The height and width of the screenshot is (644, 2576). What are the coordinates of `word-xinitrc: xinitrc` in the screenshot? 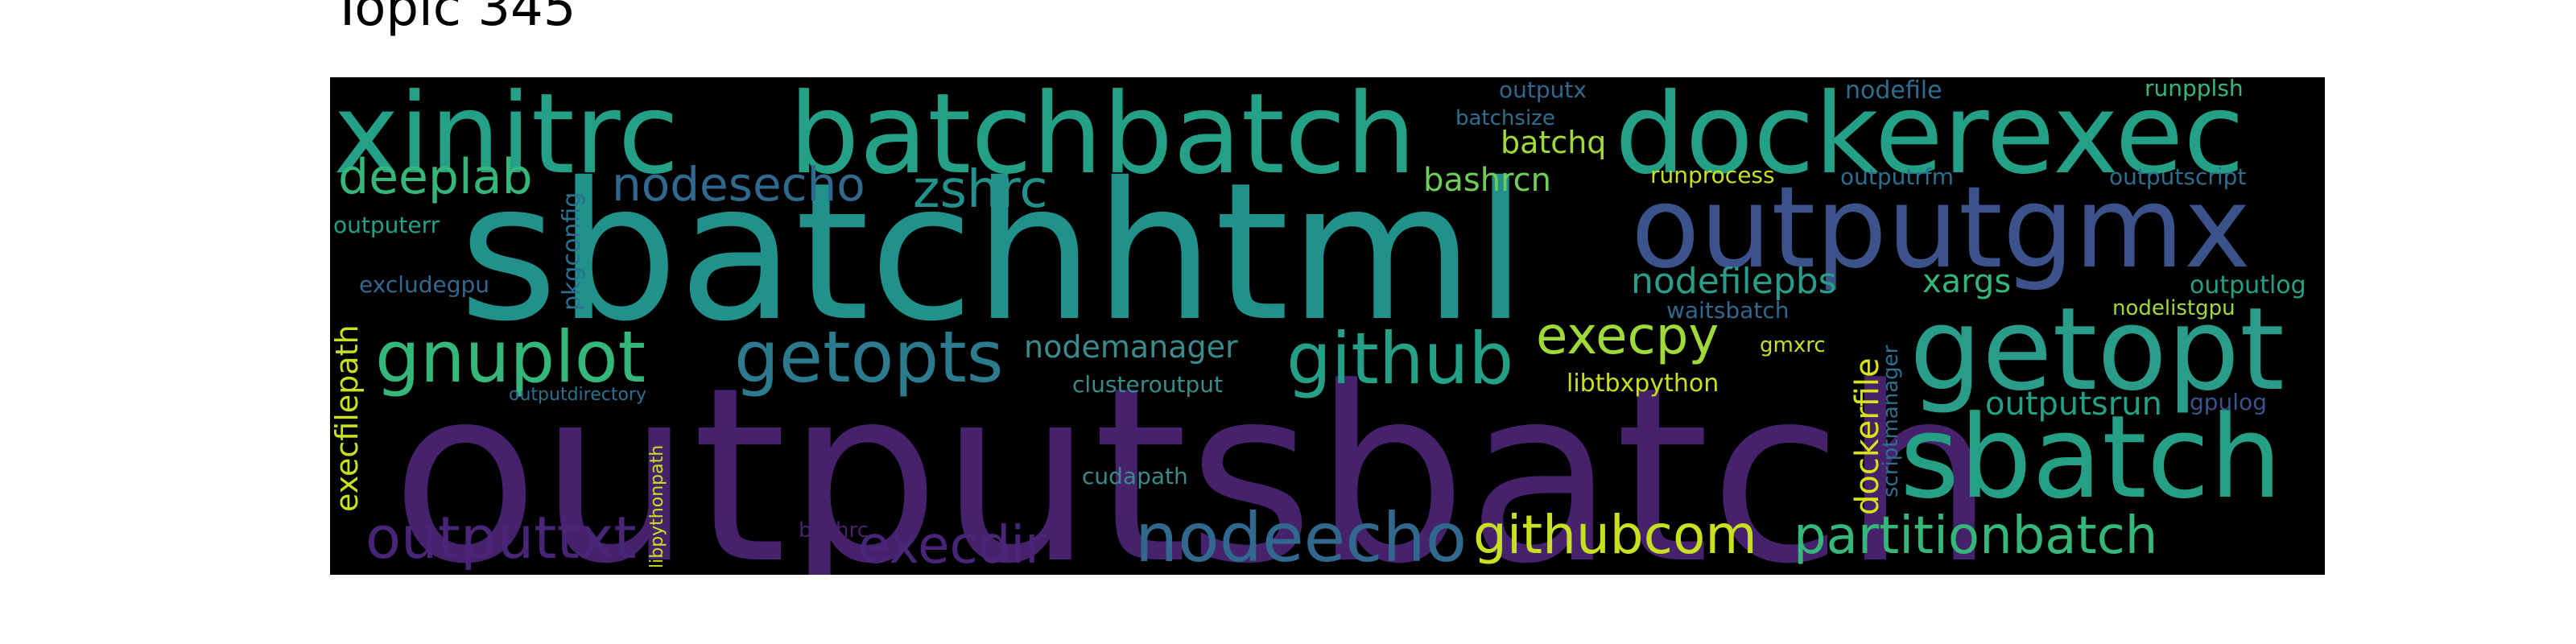 It's located at (506, 138).